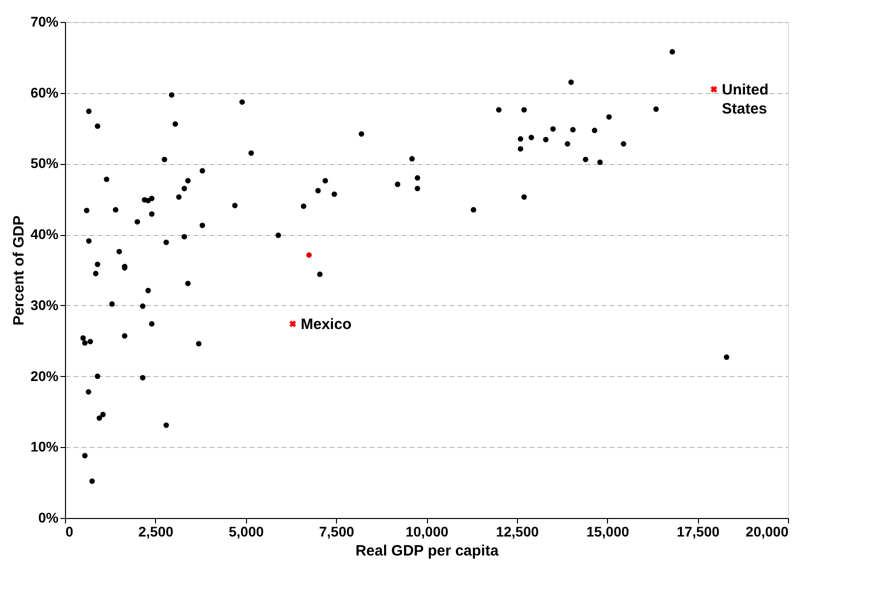 This screenshot has height=592, width=891. Describe the element at coordinates (698, 532) in the screenshot. I see `x-tick-label: 17,500` at that location.